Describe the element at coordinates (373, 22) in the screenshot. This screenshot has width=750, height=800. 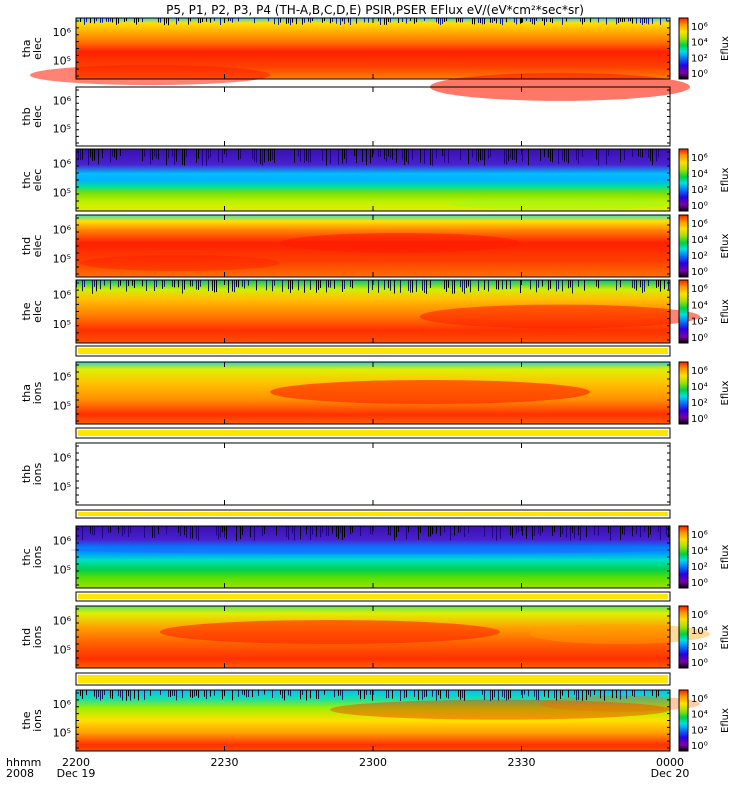
I see `noise-stripes` at that location.